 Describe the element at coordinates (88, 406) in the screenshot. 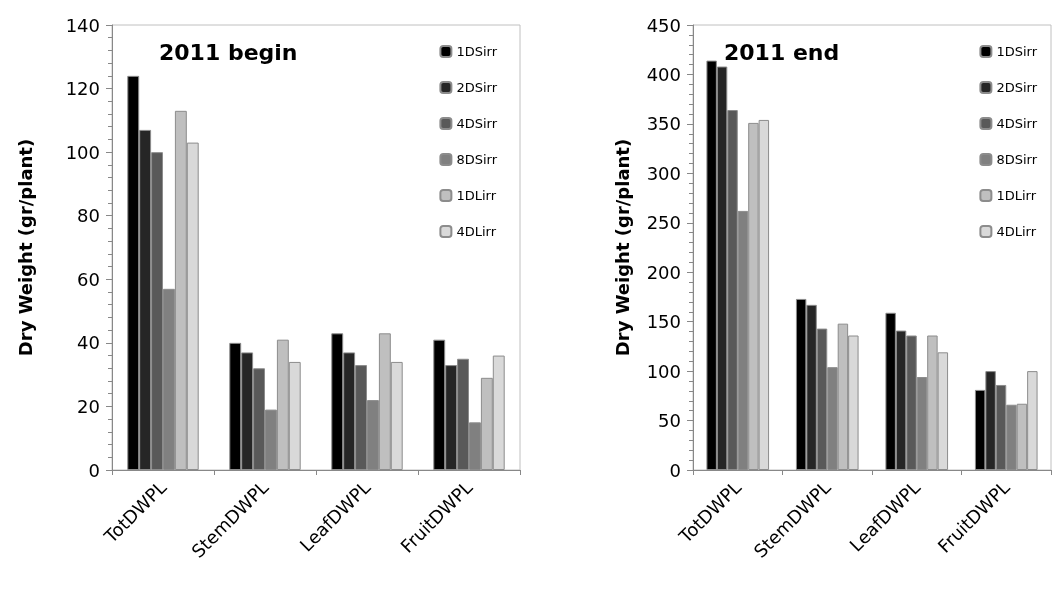

I see `y-tick-label: 20` at that location.